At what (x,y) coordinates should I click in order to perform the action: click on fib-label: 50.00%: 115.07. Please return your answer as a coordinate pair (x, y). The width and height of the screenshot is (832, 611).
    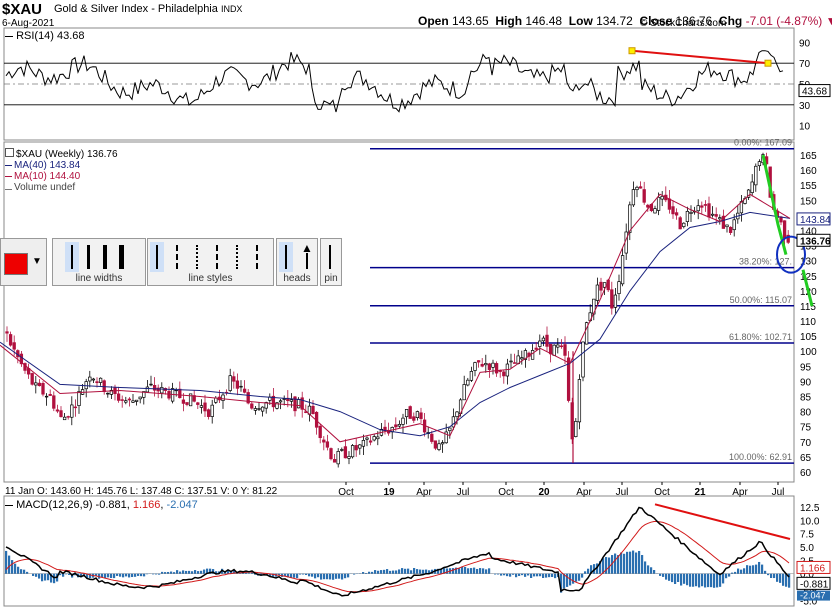
    Looking at the image, I should click on (761, 300).